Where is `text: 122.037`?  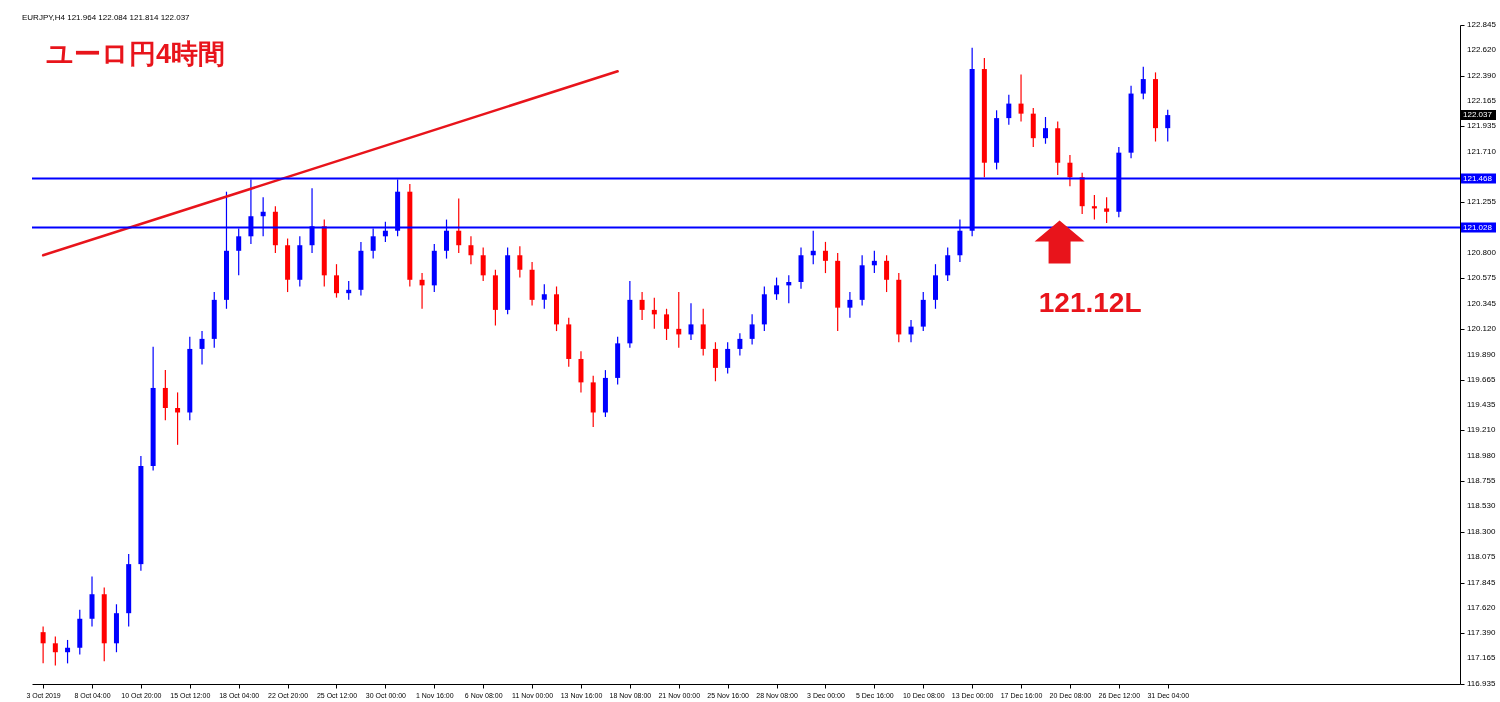 text: 122.037 is located at coordinates (1478, 115).